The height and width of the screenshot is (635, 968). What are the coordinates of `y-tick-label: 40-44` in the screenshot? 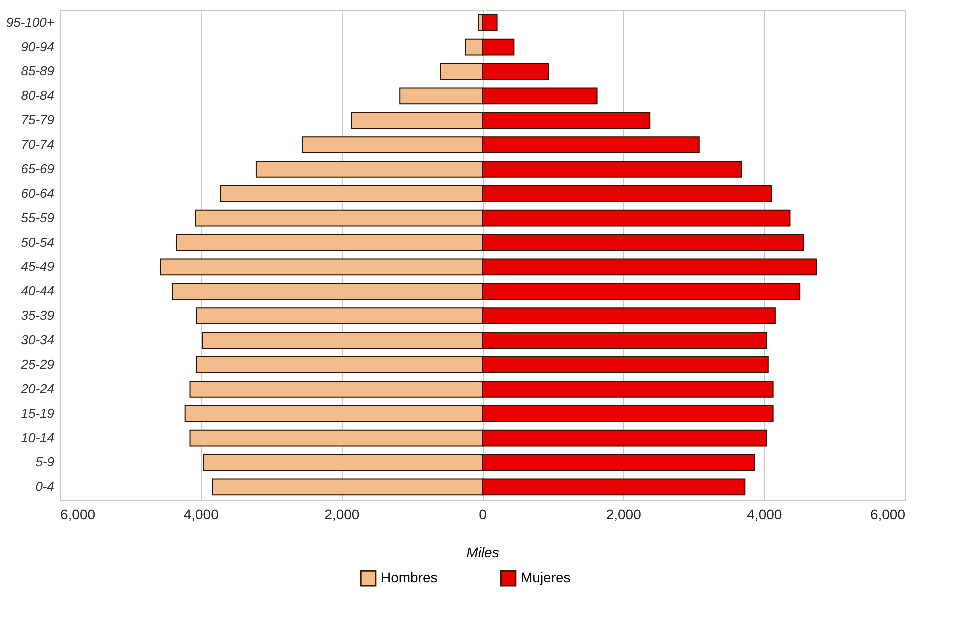 It's located at (37, 291).